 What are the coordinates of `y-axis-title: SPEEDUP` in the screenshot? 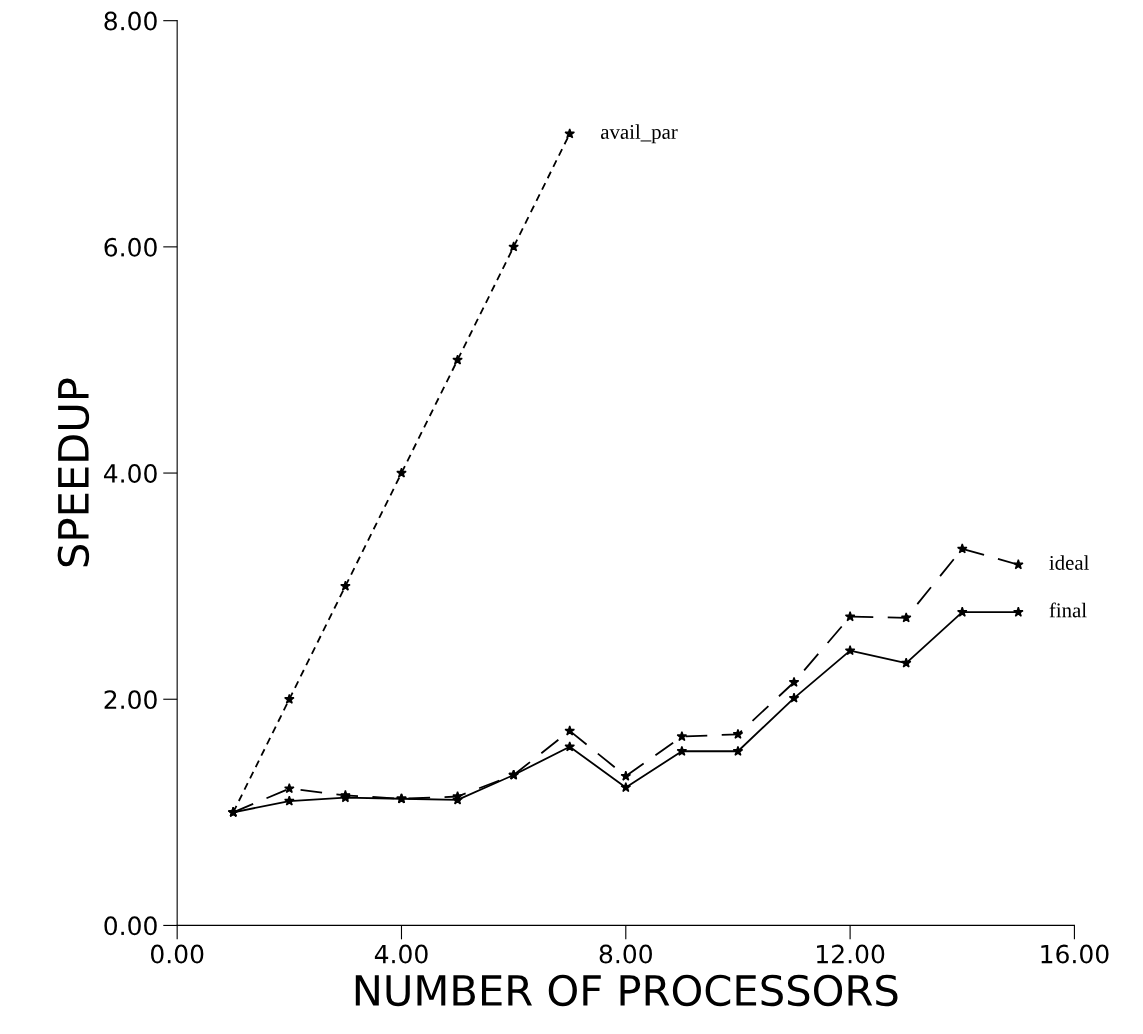 It's located at (73, 472).